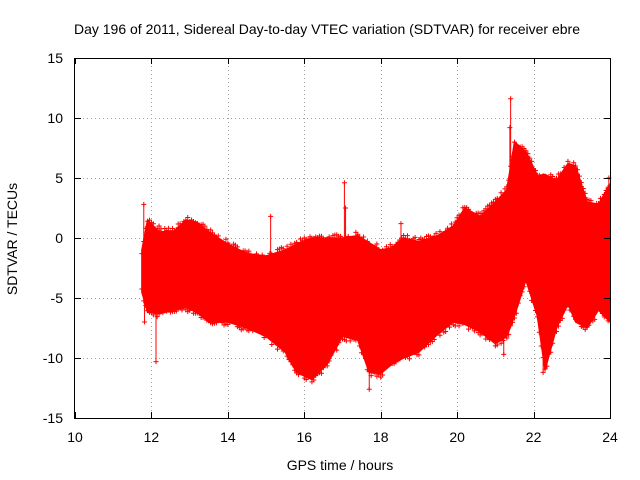 Image resolution: width=640 pixels, height=480 pixels. Describe the element at coordinates (304, 437) in the screenshot. I see `x-tick-label: 16` at that location.